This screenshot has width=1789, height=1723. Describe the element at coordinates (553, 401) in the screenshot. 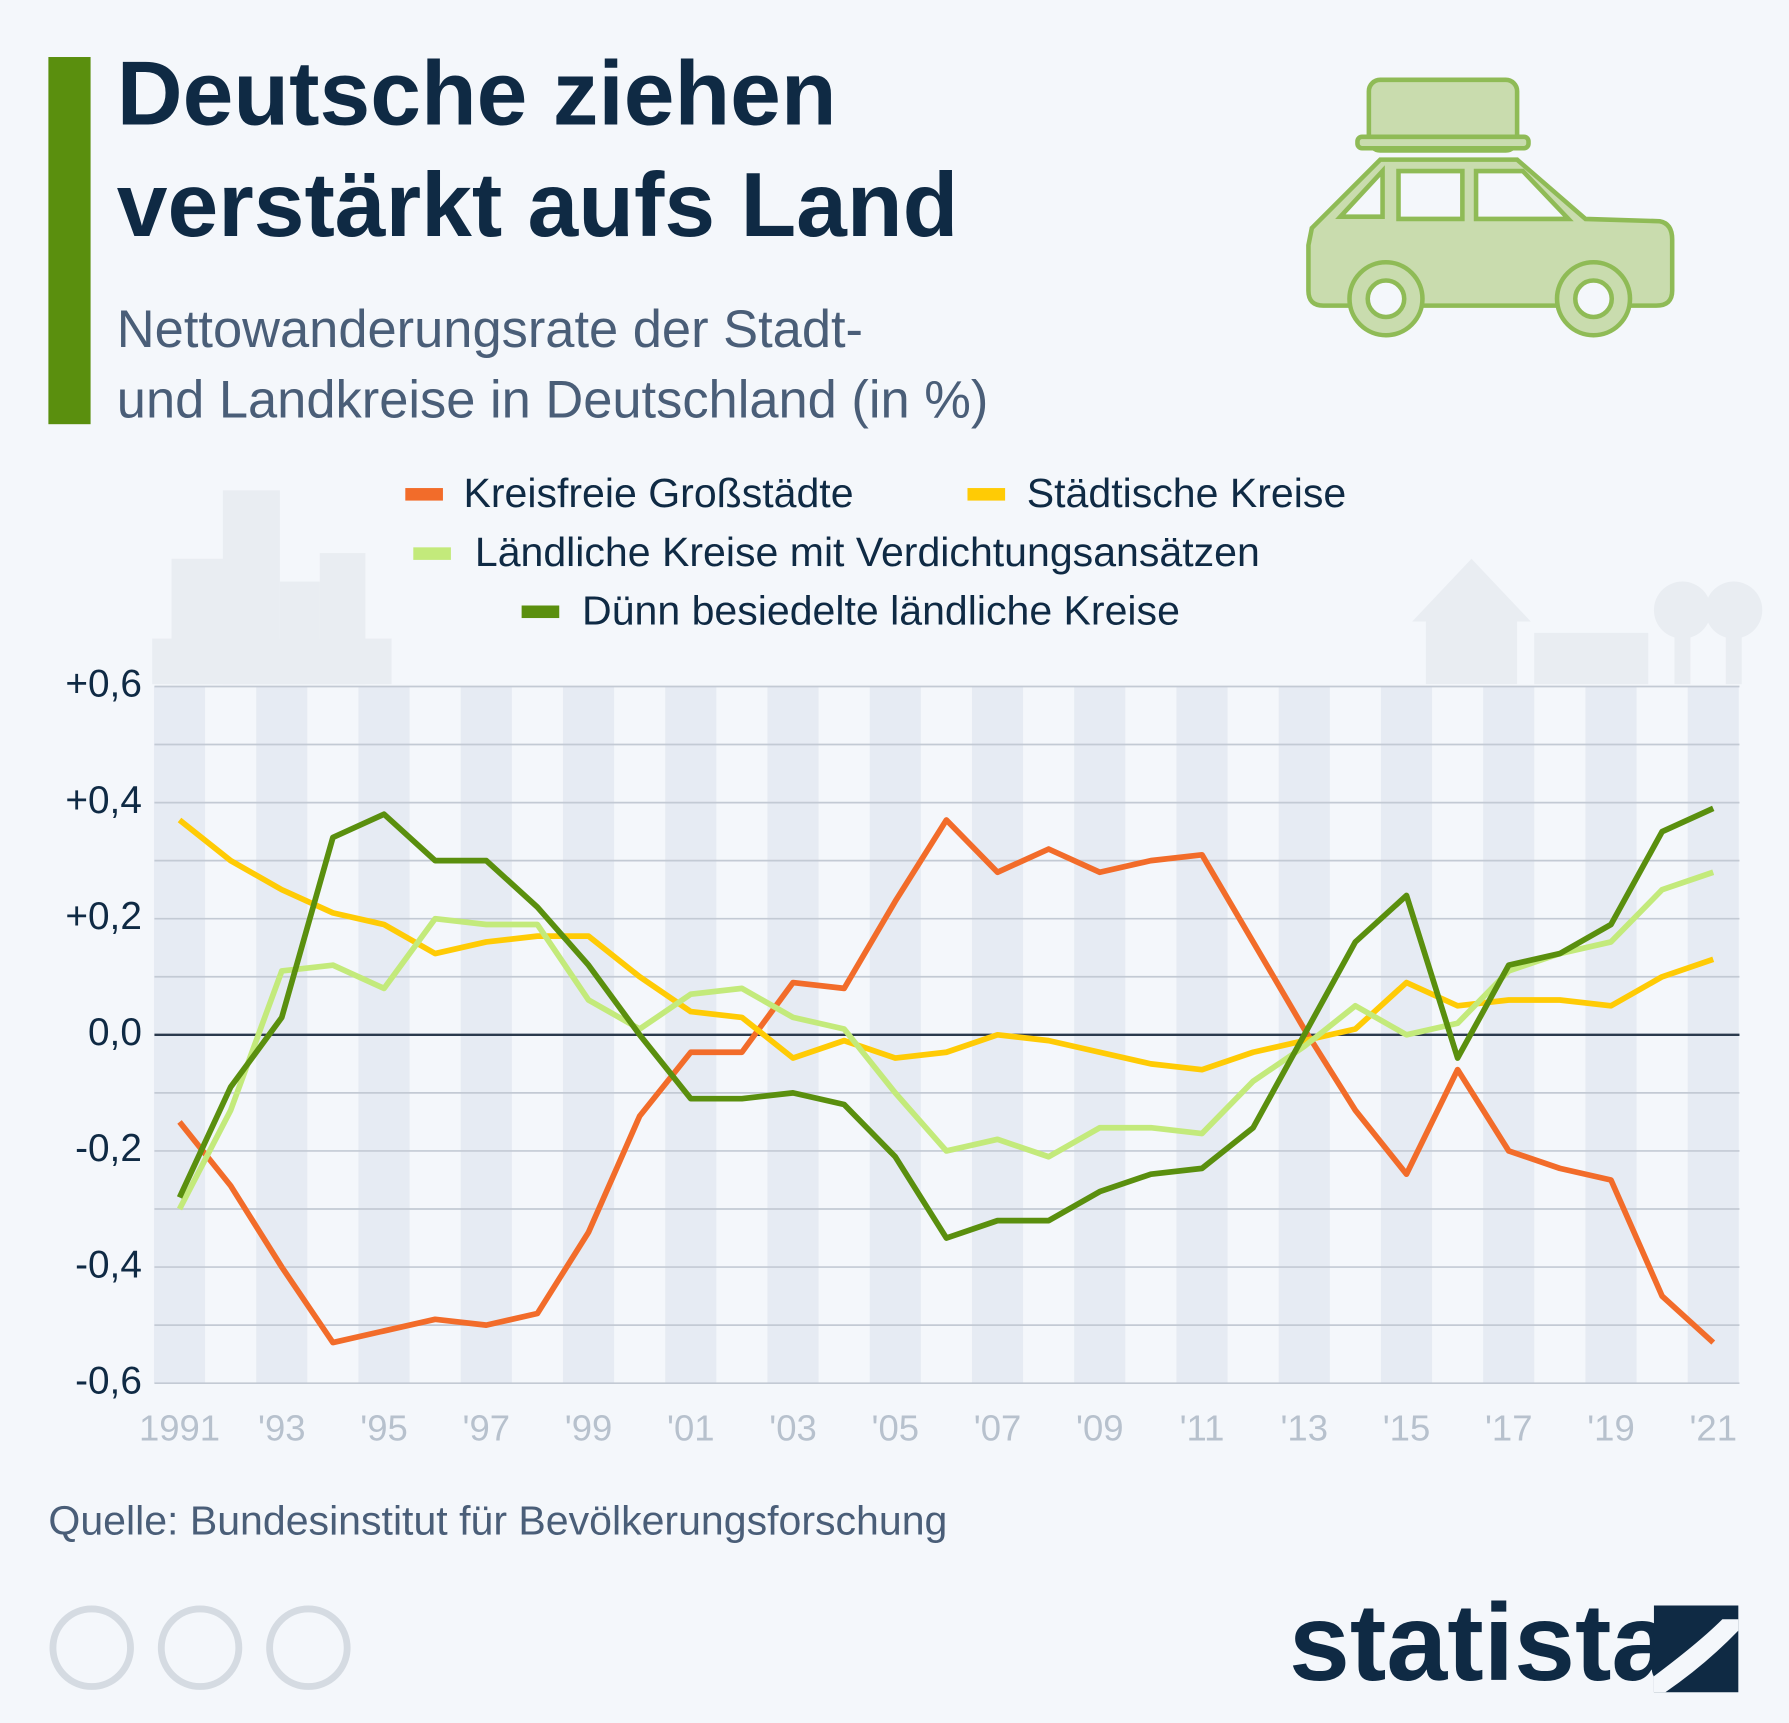

I see `subtitle: und Landkreise in Deutschland (in %)` at that location.